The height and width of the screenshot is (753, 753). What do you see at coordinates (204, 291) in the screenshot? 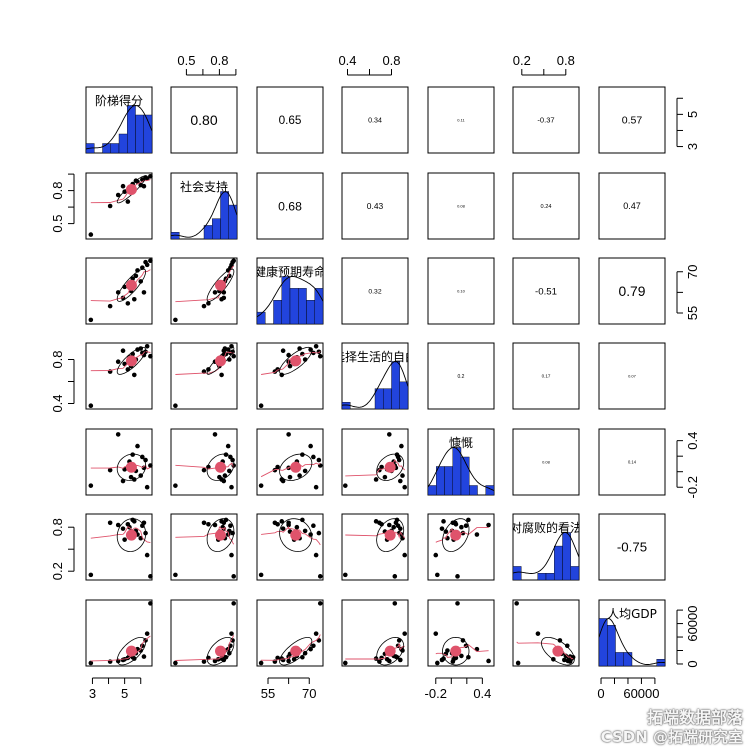
I see `panel-r2-c1` at bounding box center [204, 291].